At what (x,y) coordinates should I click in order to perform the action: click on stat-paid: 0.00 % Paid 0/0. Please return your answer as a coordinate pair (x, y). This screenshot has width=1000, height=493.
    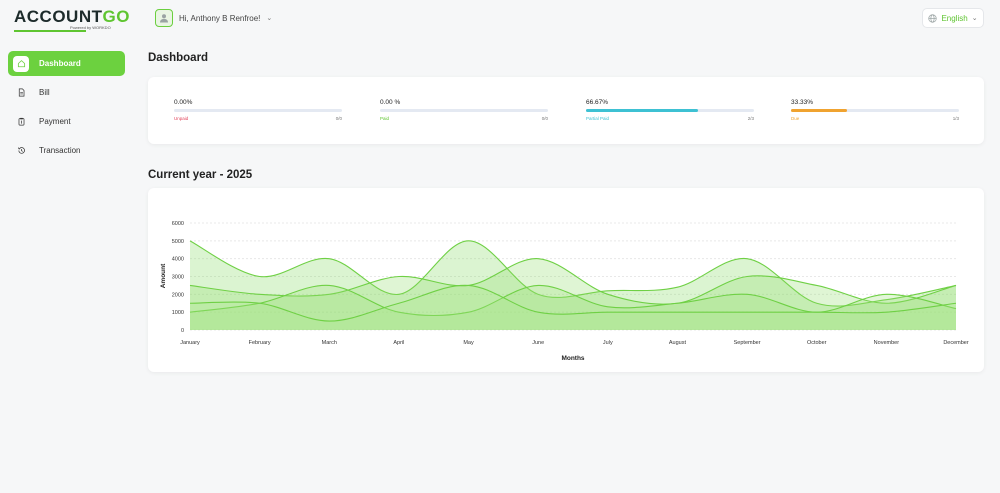
    Looking at the image, I should click on (464, 110).